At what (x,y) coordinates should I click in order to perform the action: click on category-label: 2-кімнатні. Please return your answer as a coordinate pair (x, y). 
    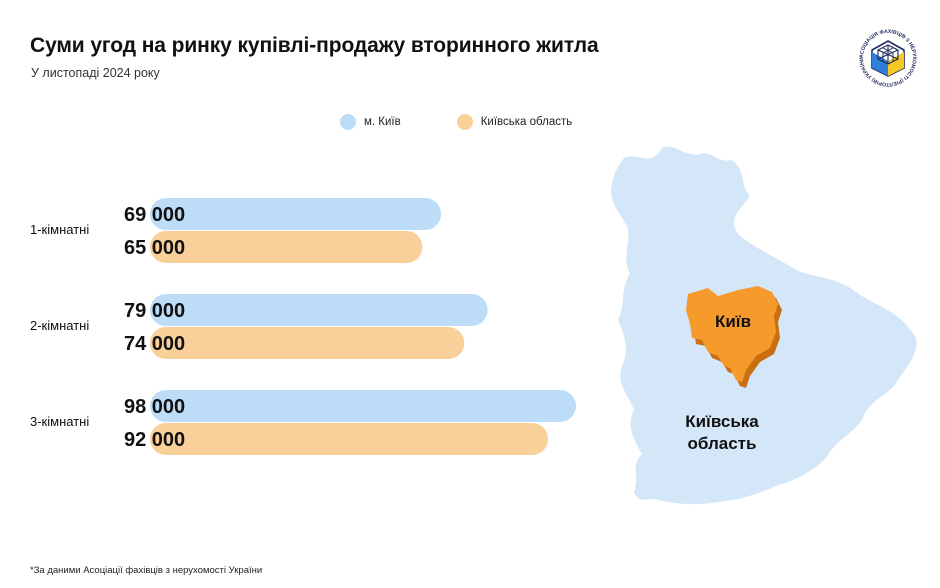
    Looking at the image, I should click on (59, 325).